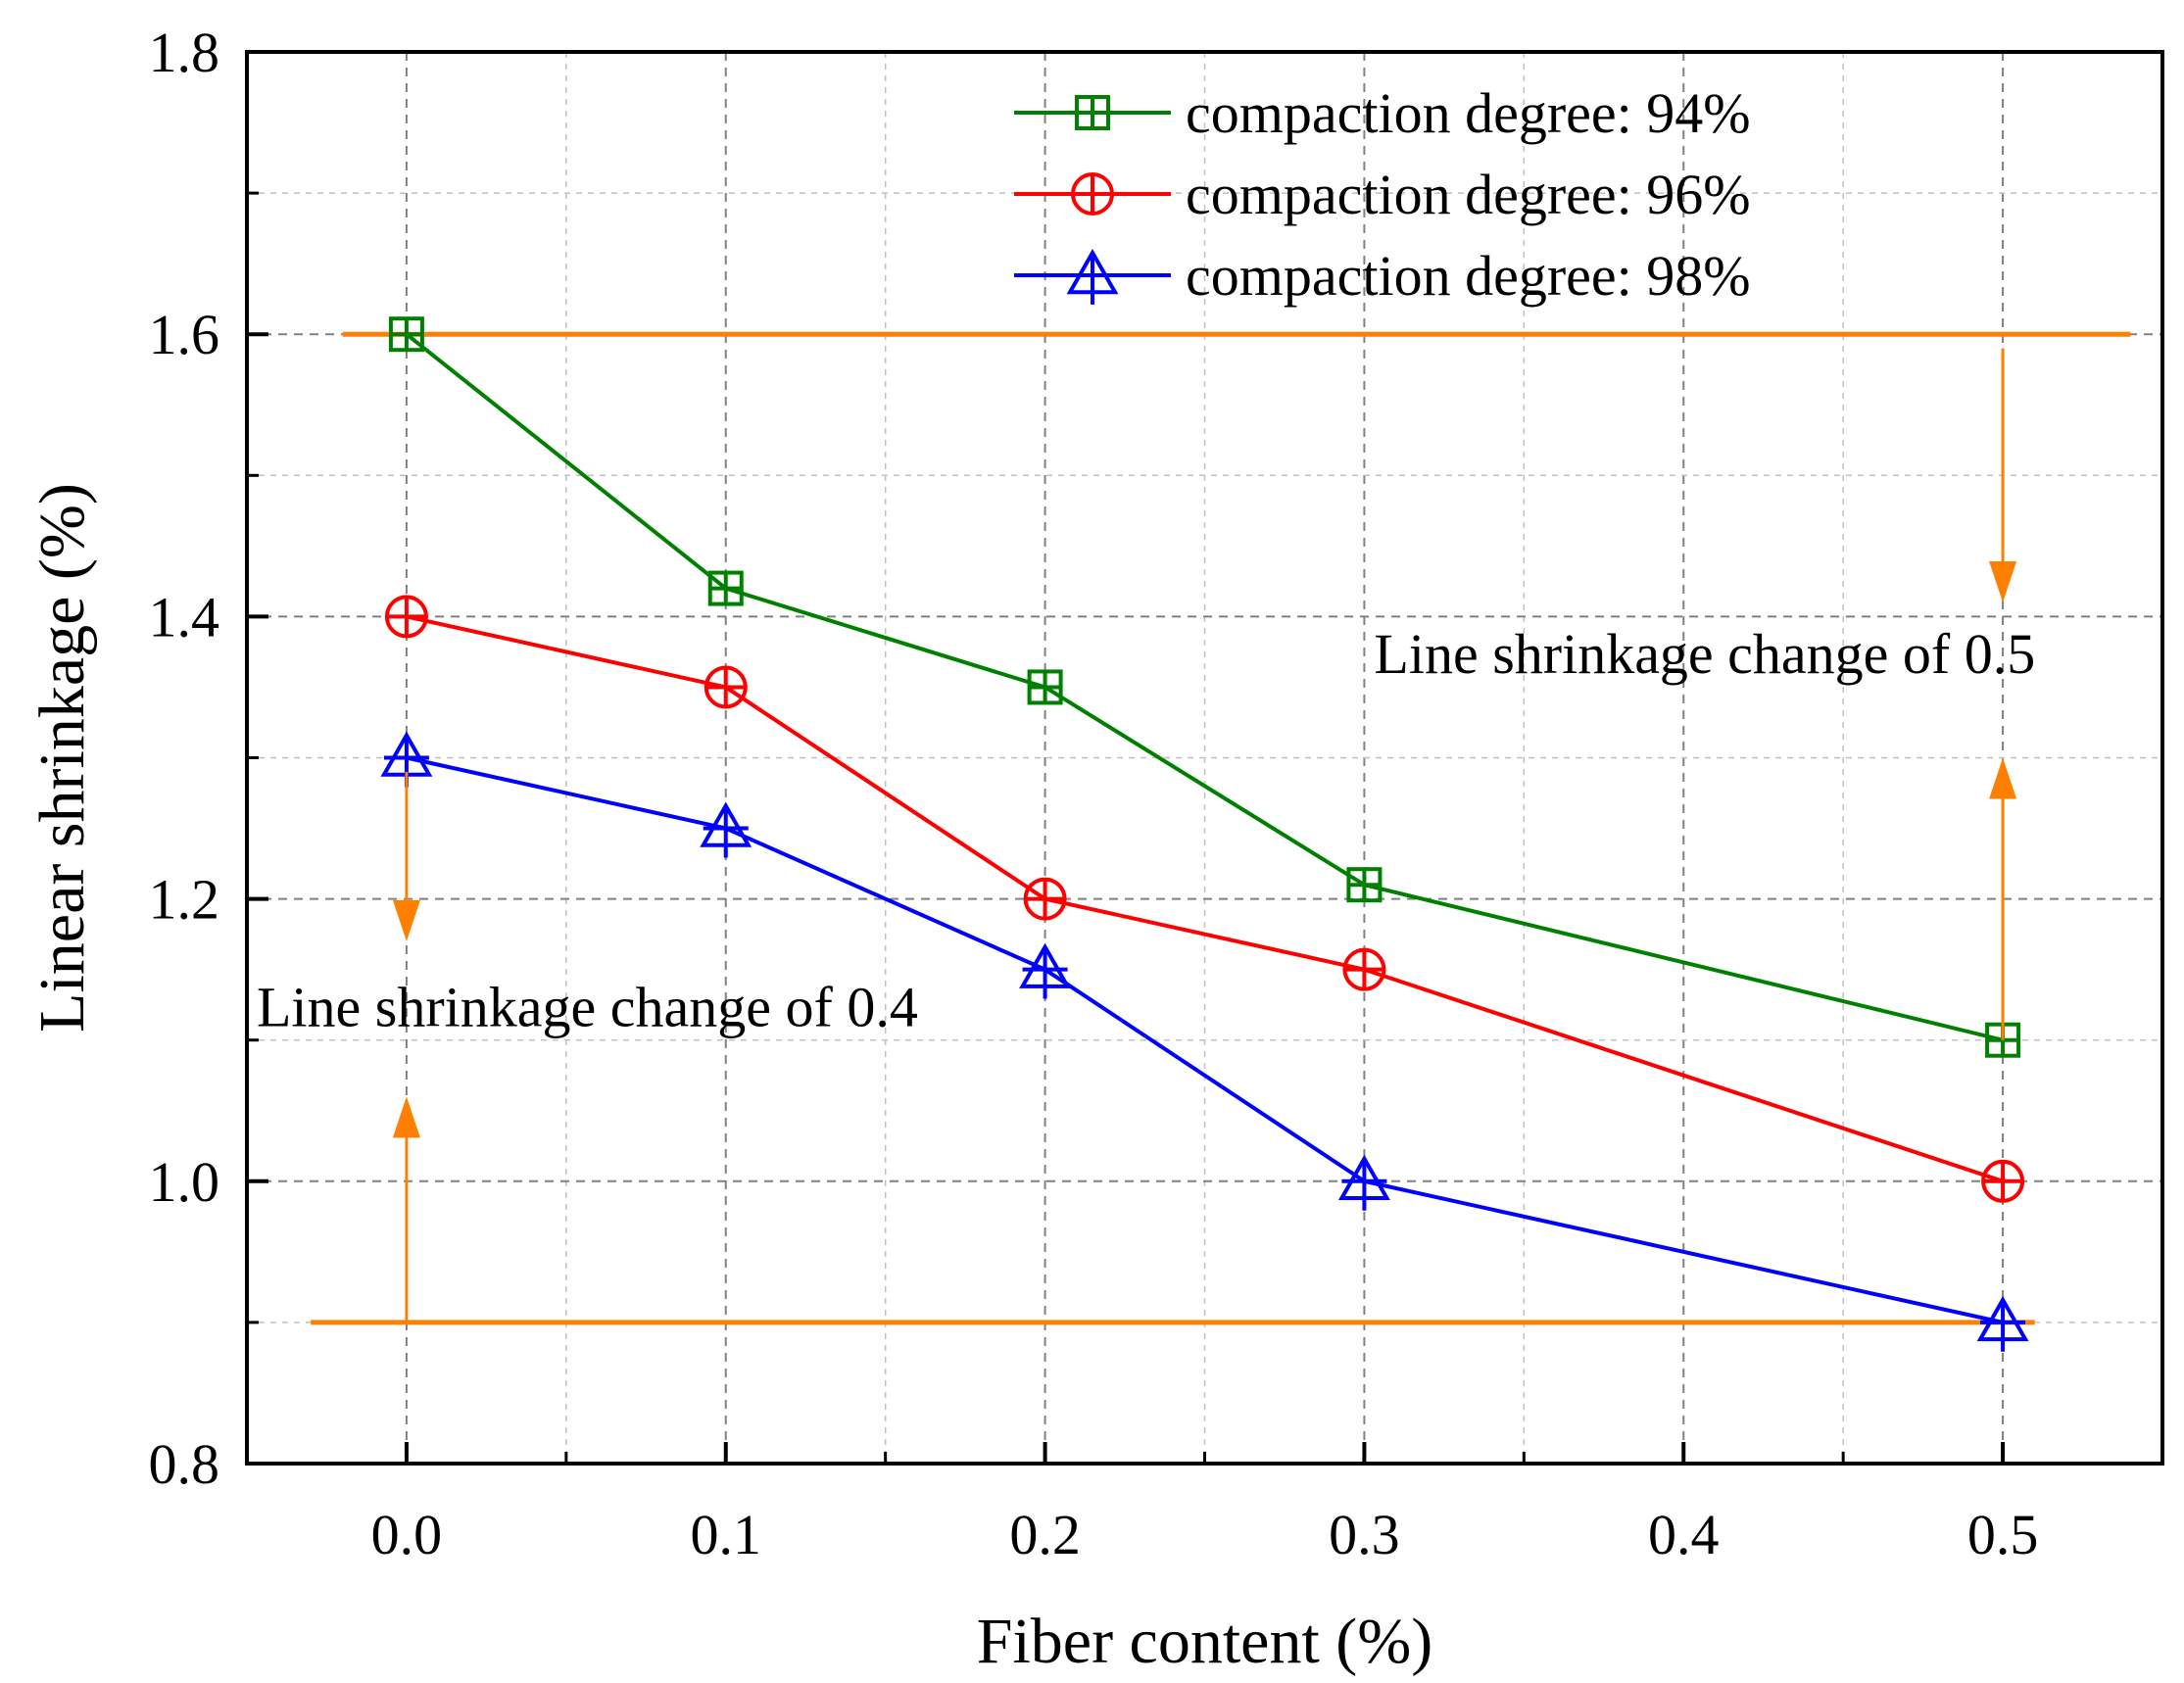  Describe the element at coordinates (1468, 276) in the screenshot. I see `legend-label: compaction degree: 98%` at that location.